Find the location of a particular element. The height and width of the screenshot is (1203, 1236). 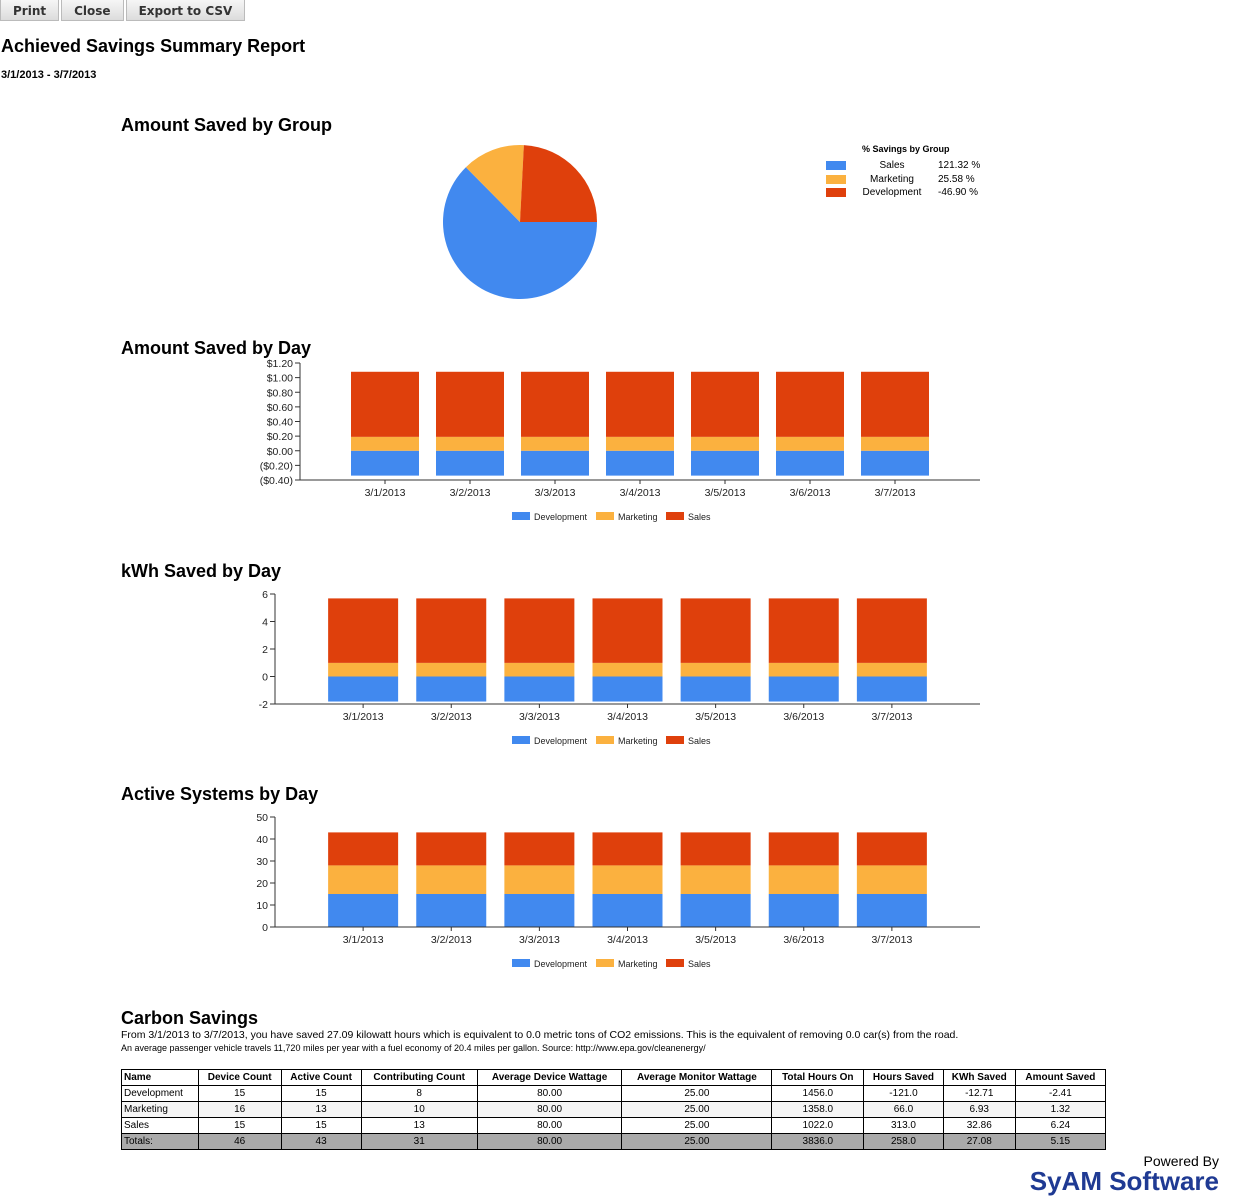

legend-value: 121.32 % is located at coordinates (959, 166).